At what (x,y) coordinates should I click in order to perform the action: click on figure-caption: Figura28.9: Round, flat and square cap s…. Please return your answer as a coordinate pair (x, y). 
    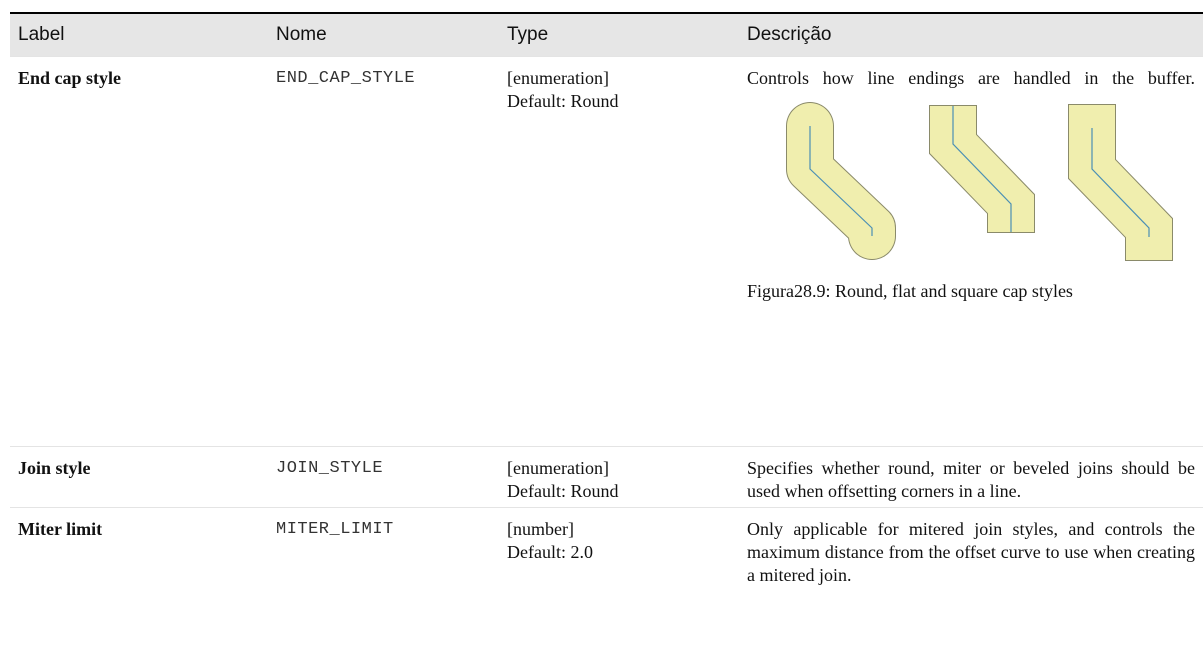
    Looking at the image, I should click on (910, 291).